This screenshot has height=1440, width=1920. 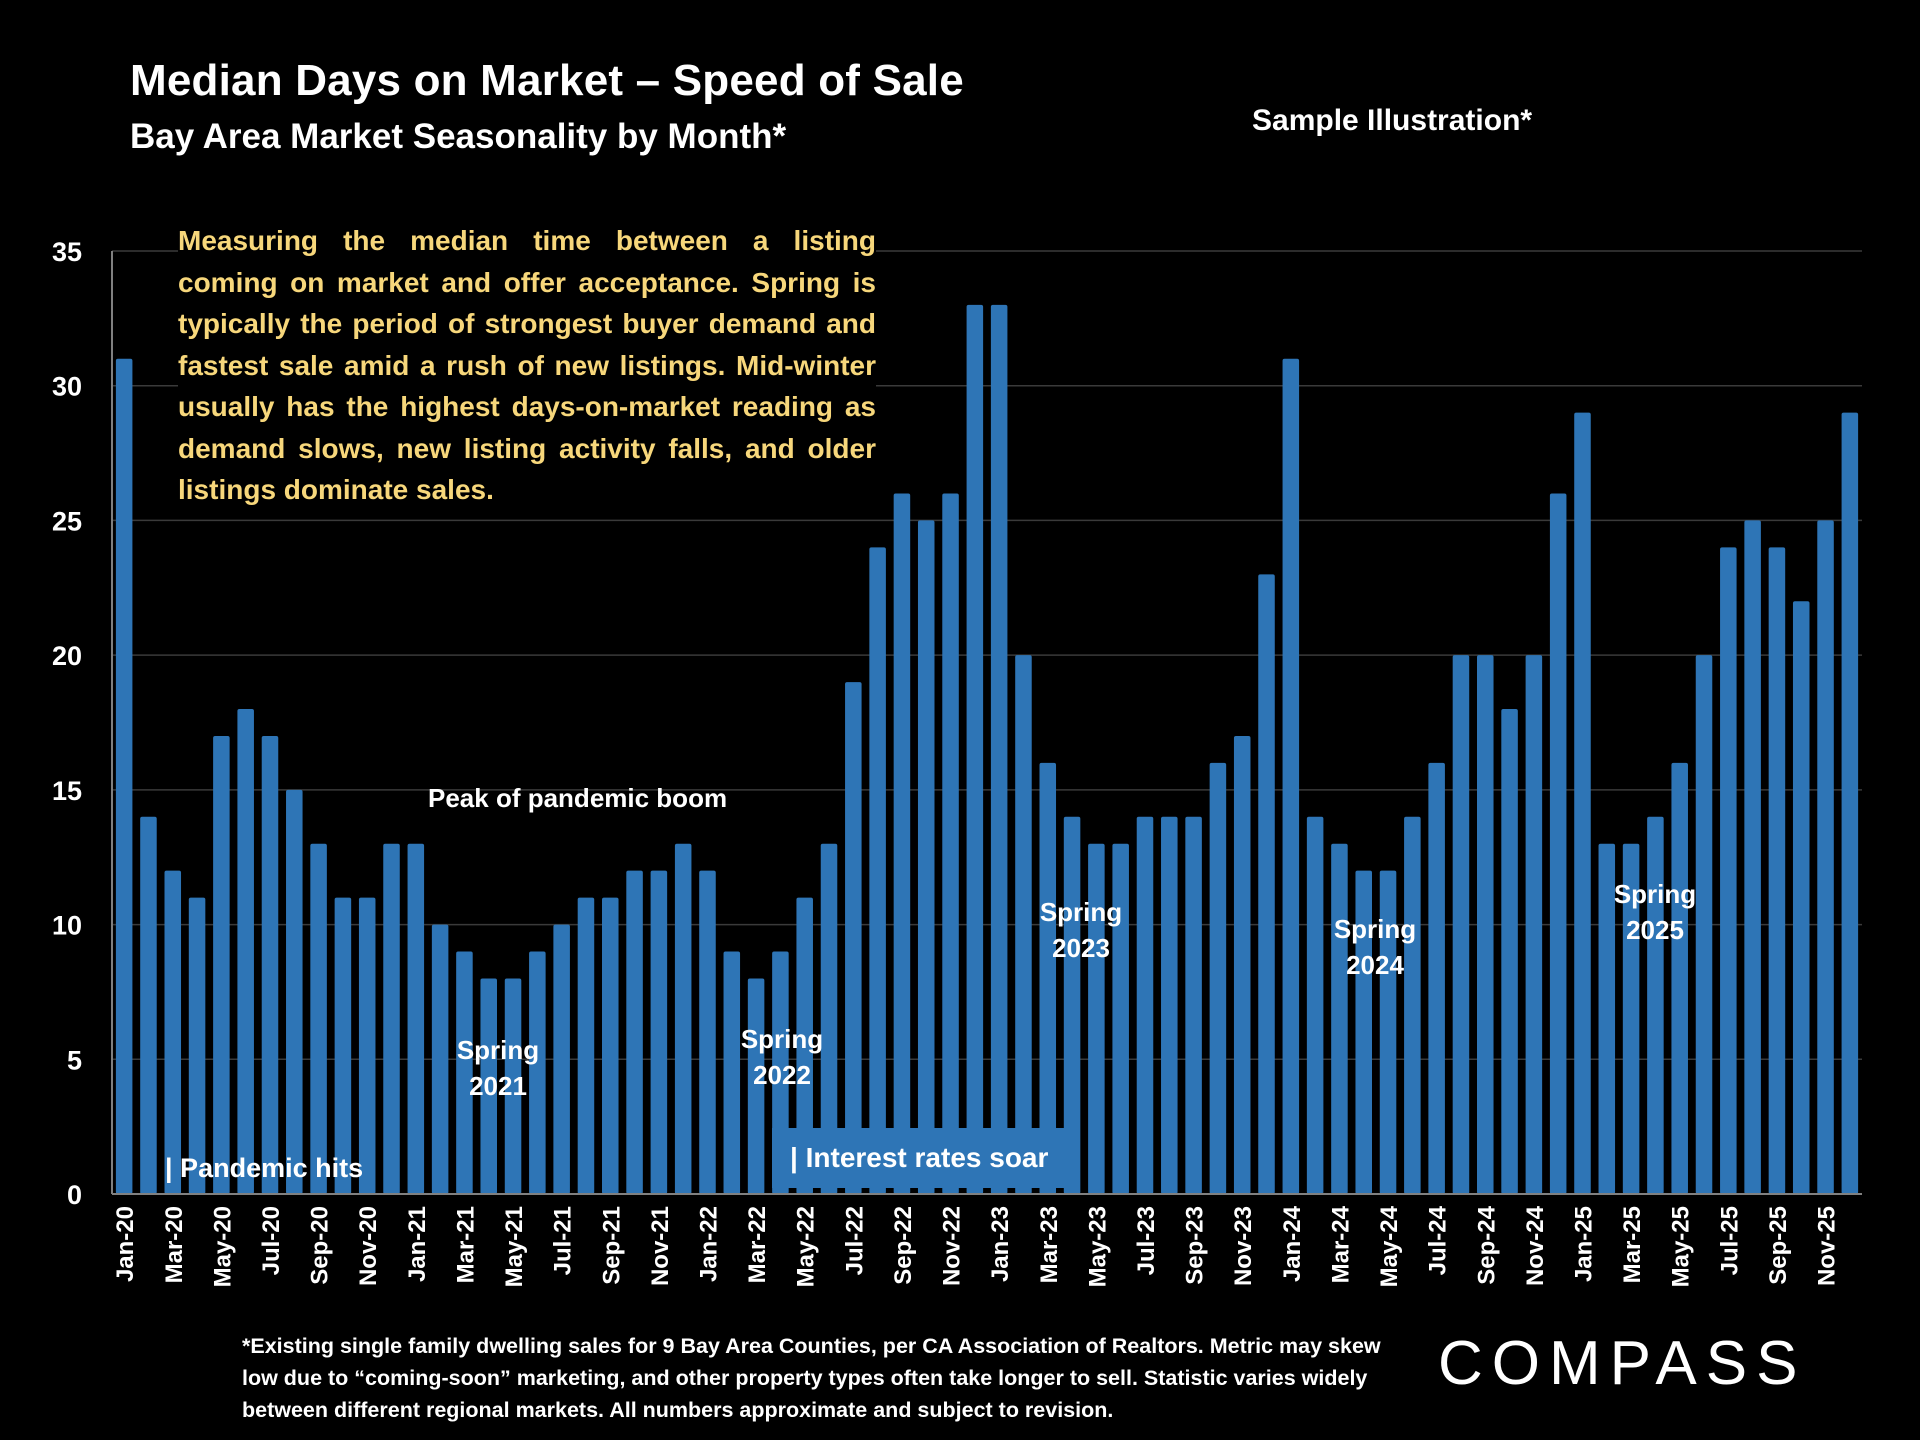 What do you see at coordinates (264, 1168) in the screenshot?
I see `annotation-pandemic-hits: | Pandemic hits` at bounding box center [264, 1168].